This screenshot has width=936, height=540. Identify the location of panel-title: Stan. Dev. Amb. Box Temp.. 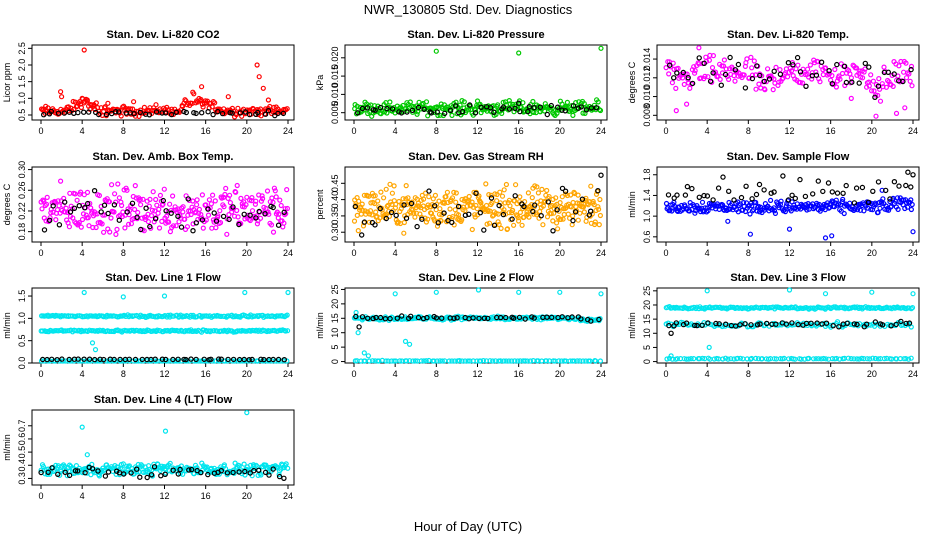
(163, 157).